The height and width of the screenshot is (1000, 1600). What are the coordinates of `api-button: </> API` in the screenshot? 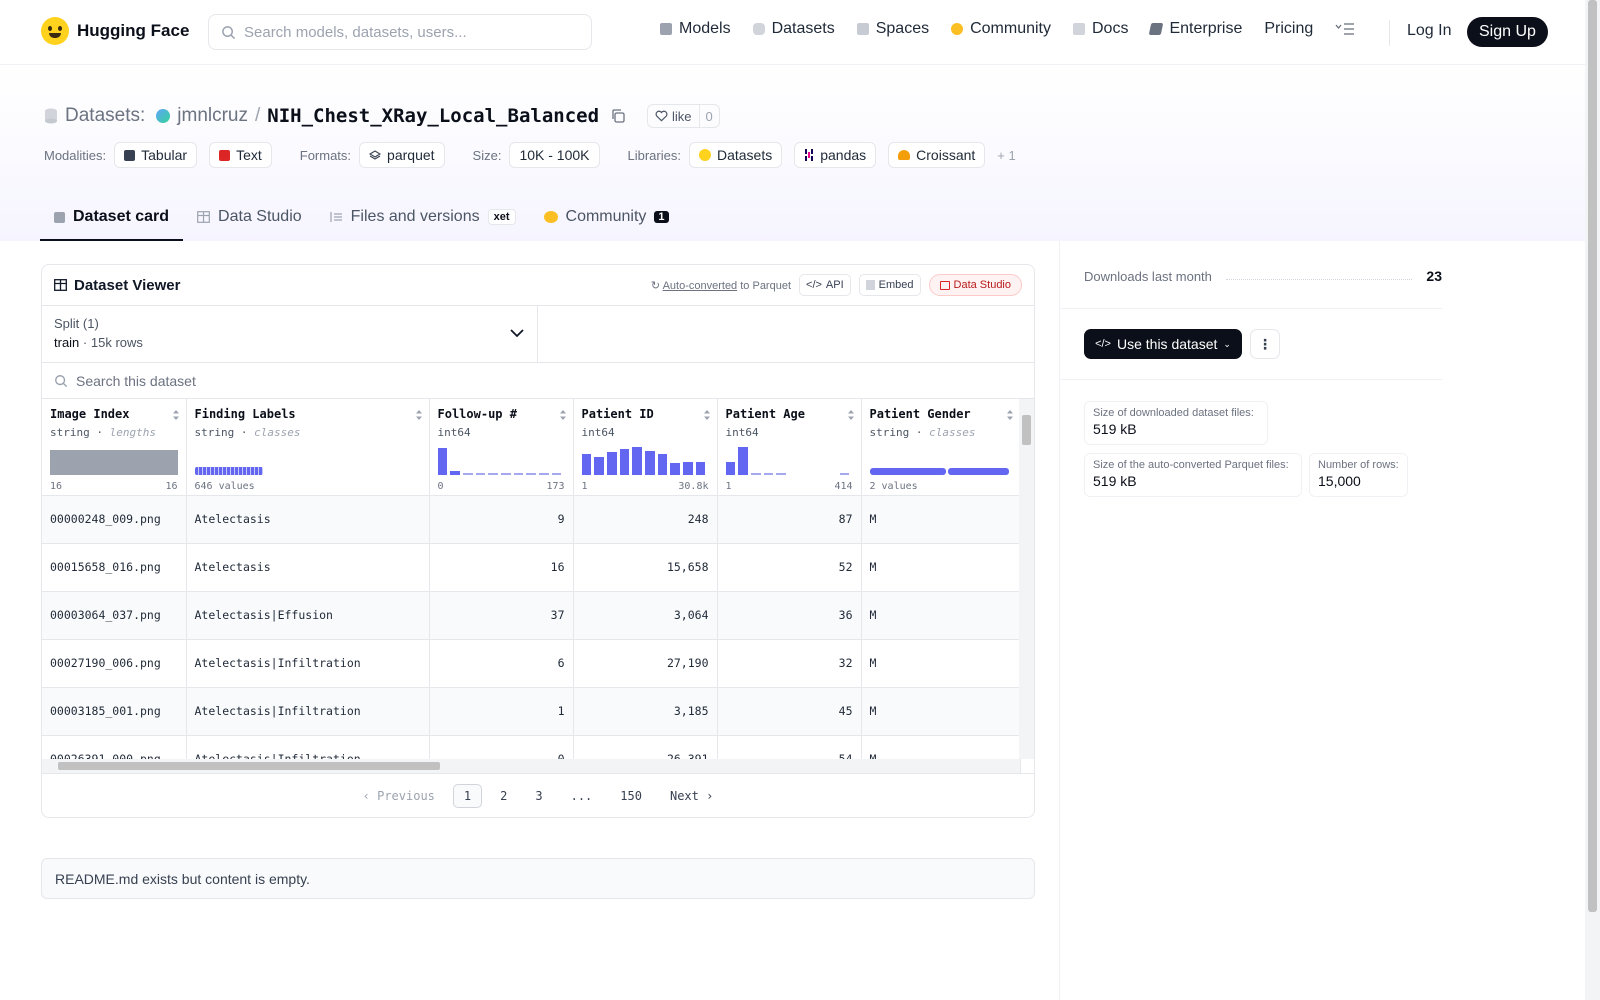 It's located at (825, 285).